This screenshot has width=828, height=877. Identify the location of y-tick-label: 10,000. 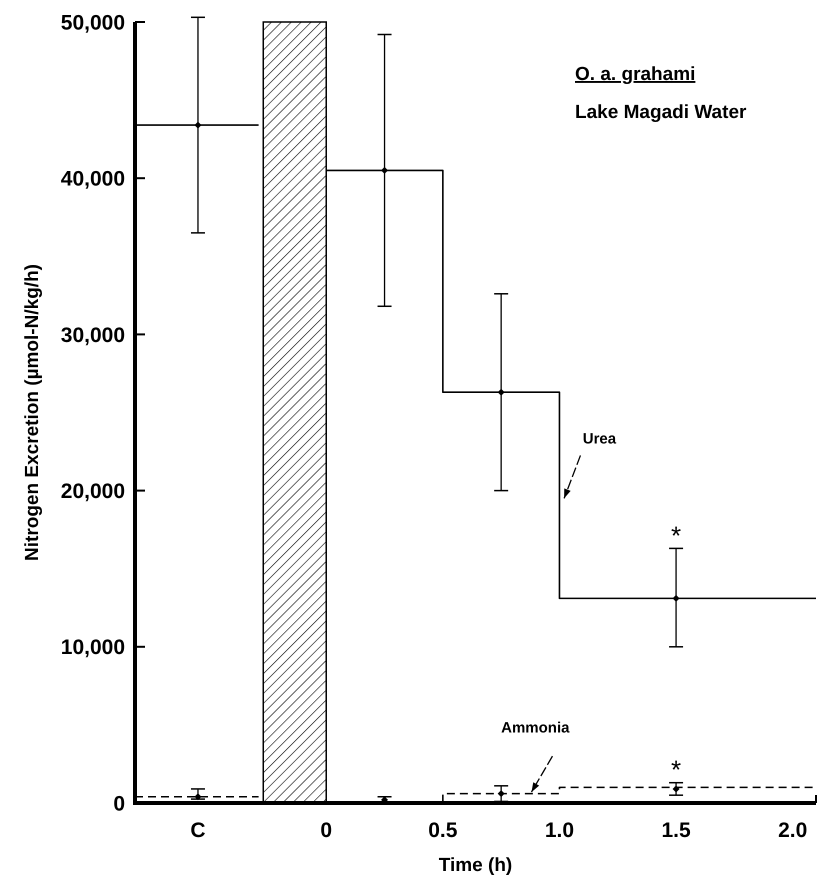
(92, 648).